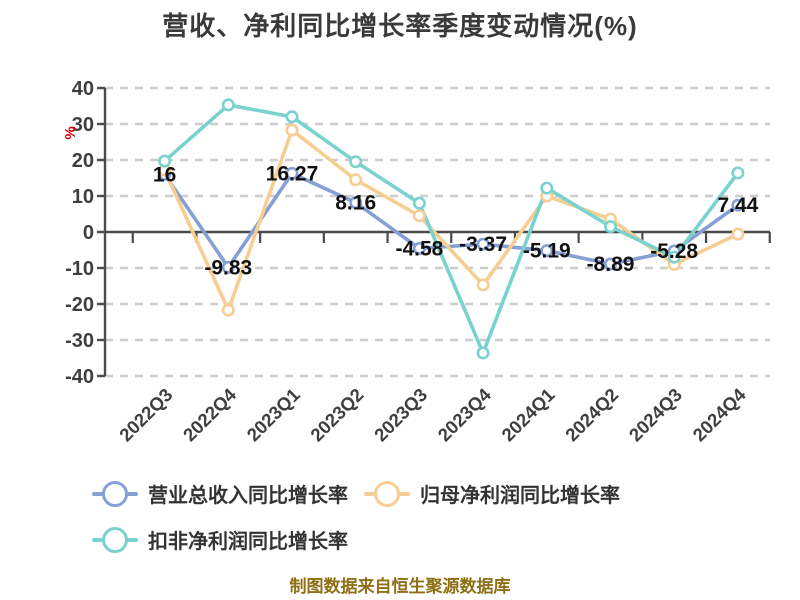 Image resolution: width=800 pixels, height=600 pixels. I want to click on x-tick-label: 2023Q2, so click(336, 414).